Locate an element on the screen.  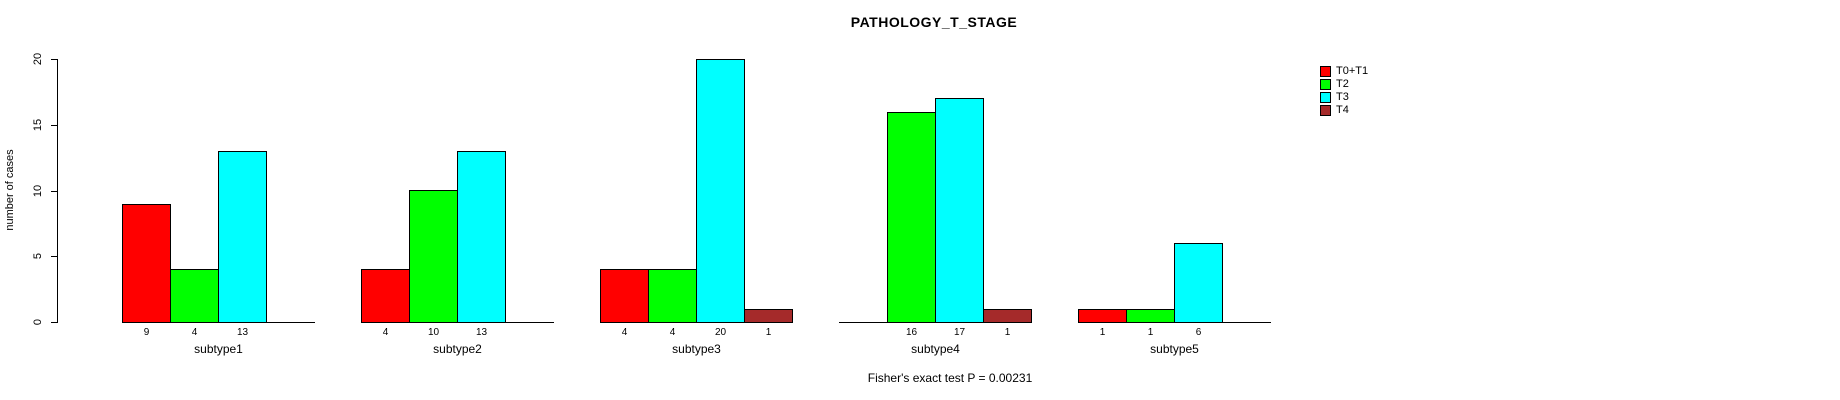
bar-subtype1-T0+T1 is located at coordinates (146, 263).